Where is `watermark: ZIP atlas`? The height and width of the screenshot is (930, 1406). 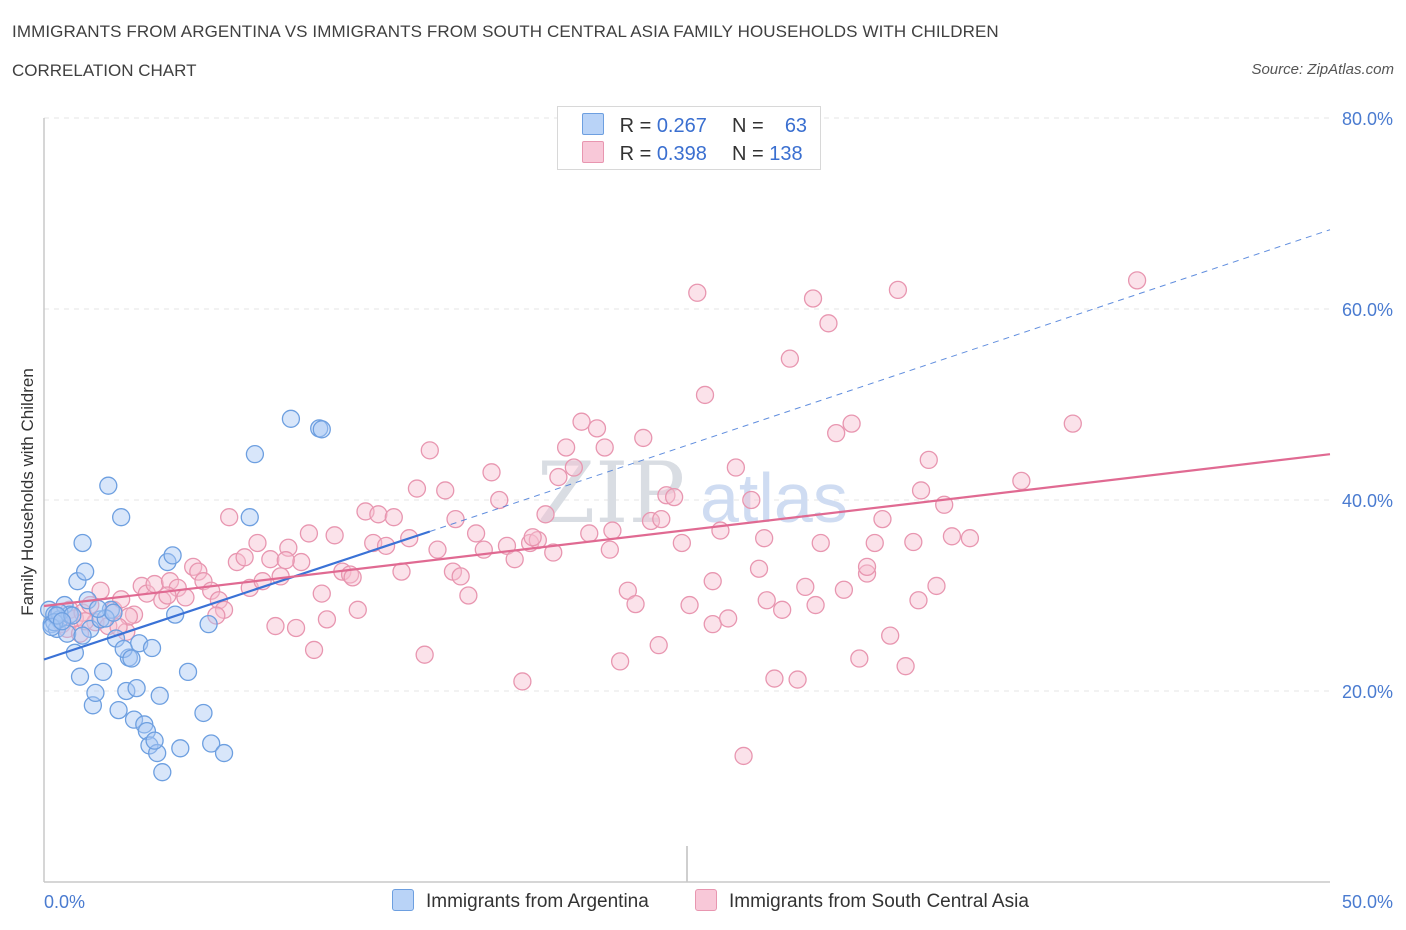
watermark: ZIP atlas is located at coordinates (692, 493).